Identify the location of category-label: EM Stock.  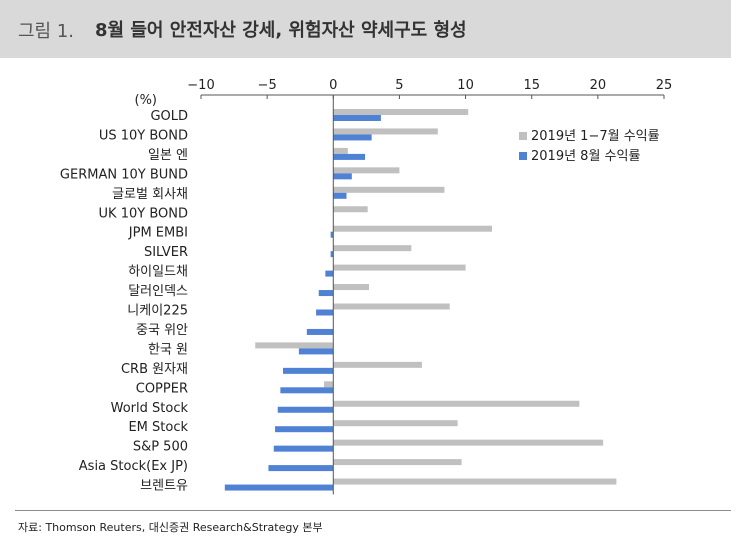
(158, 427).